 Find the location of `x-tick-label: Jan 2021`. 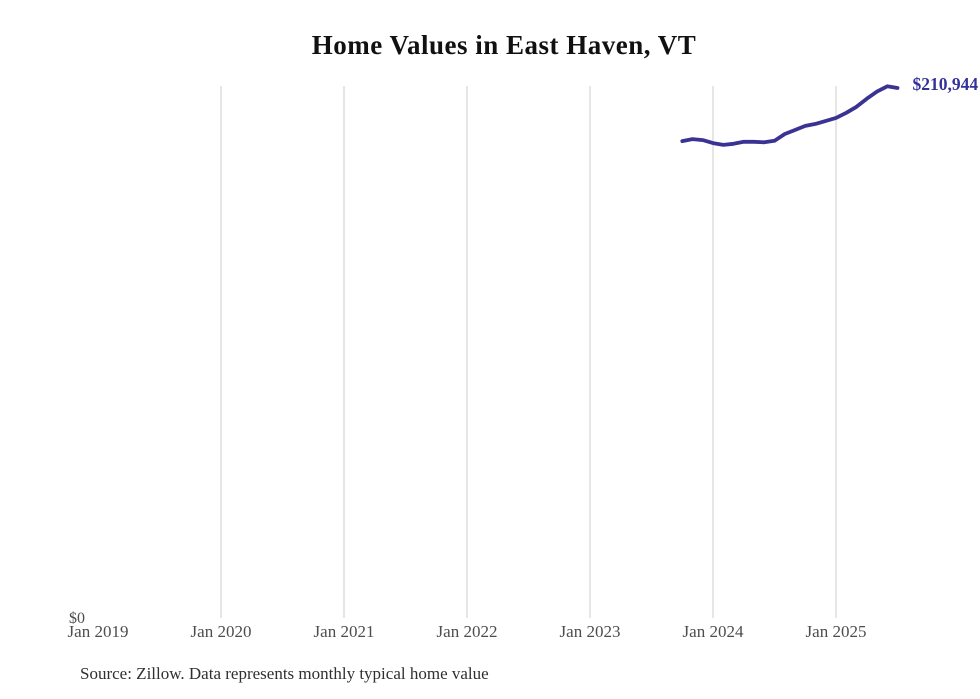

x-tick-label: Jan 2021 is located at coordinates (344, 631).